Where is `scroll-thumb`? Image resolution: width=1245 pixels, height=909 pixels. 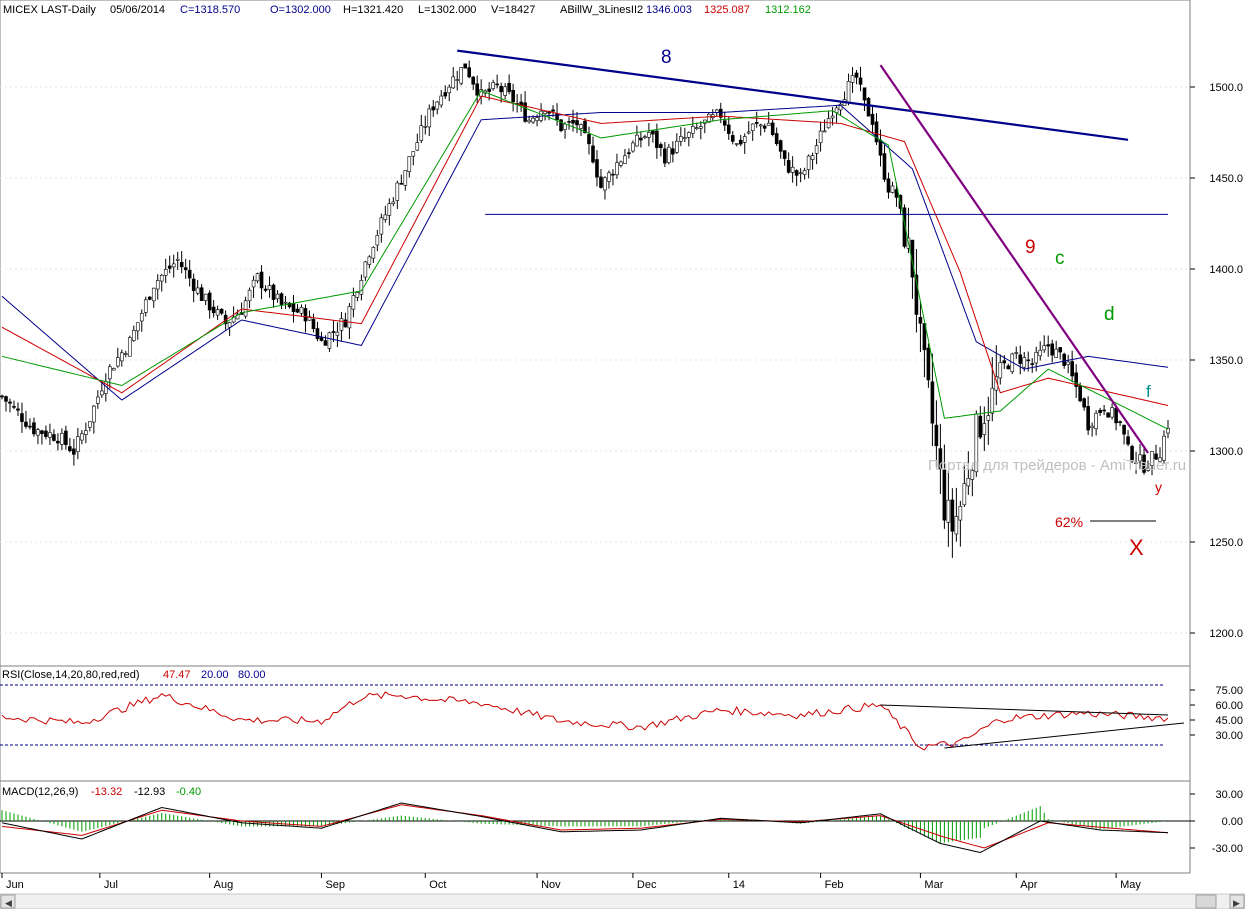
scroll-thumb is located at coordinates (1206, 901).